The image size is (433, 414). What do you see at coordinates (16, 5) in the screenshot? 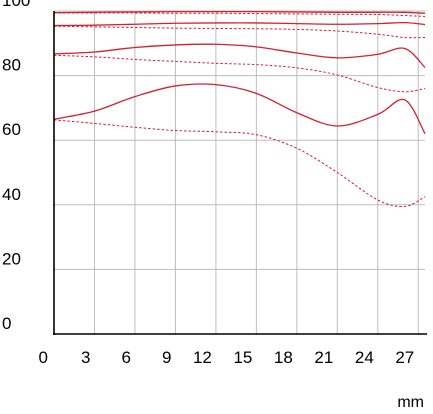
I see `y-tick-label: 100` at bounding box center [16, 5].